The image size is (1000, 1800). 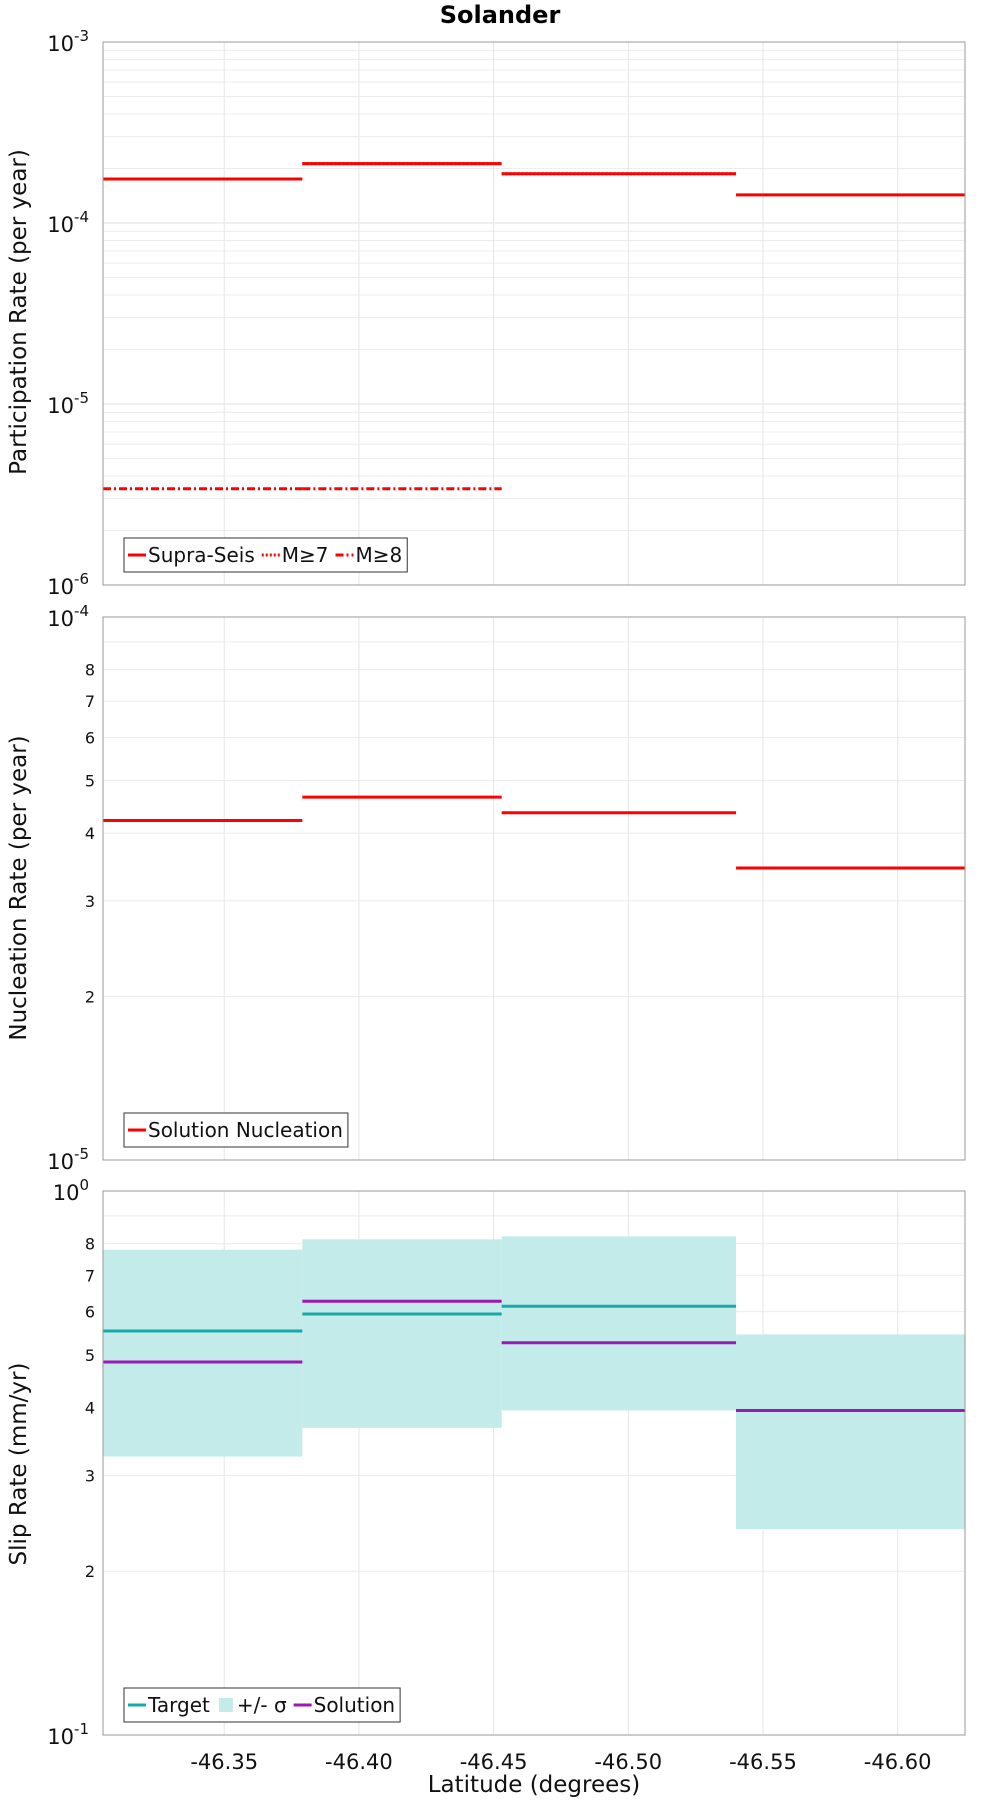 What do you see at coordinates (898, 1762) in the screenshot?
I see `x-tick-label: -46.60` at bounding box center [898, 1762].